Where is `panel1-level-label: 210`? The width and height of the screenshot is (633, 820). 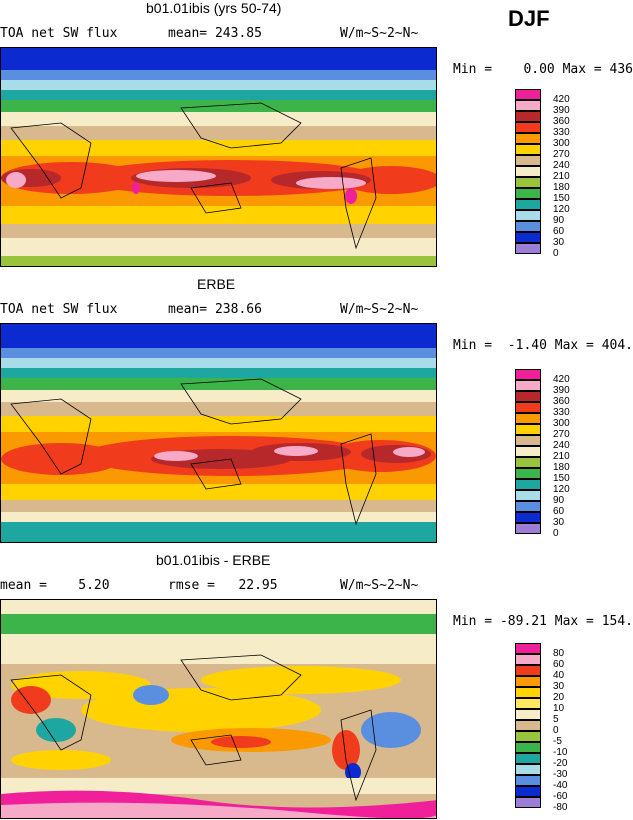
panel1-level-label: 210 is located at coordinates (561, 176).